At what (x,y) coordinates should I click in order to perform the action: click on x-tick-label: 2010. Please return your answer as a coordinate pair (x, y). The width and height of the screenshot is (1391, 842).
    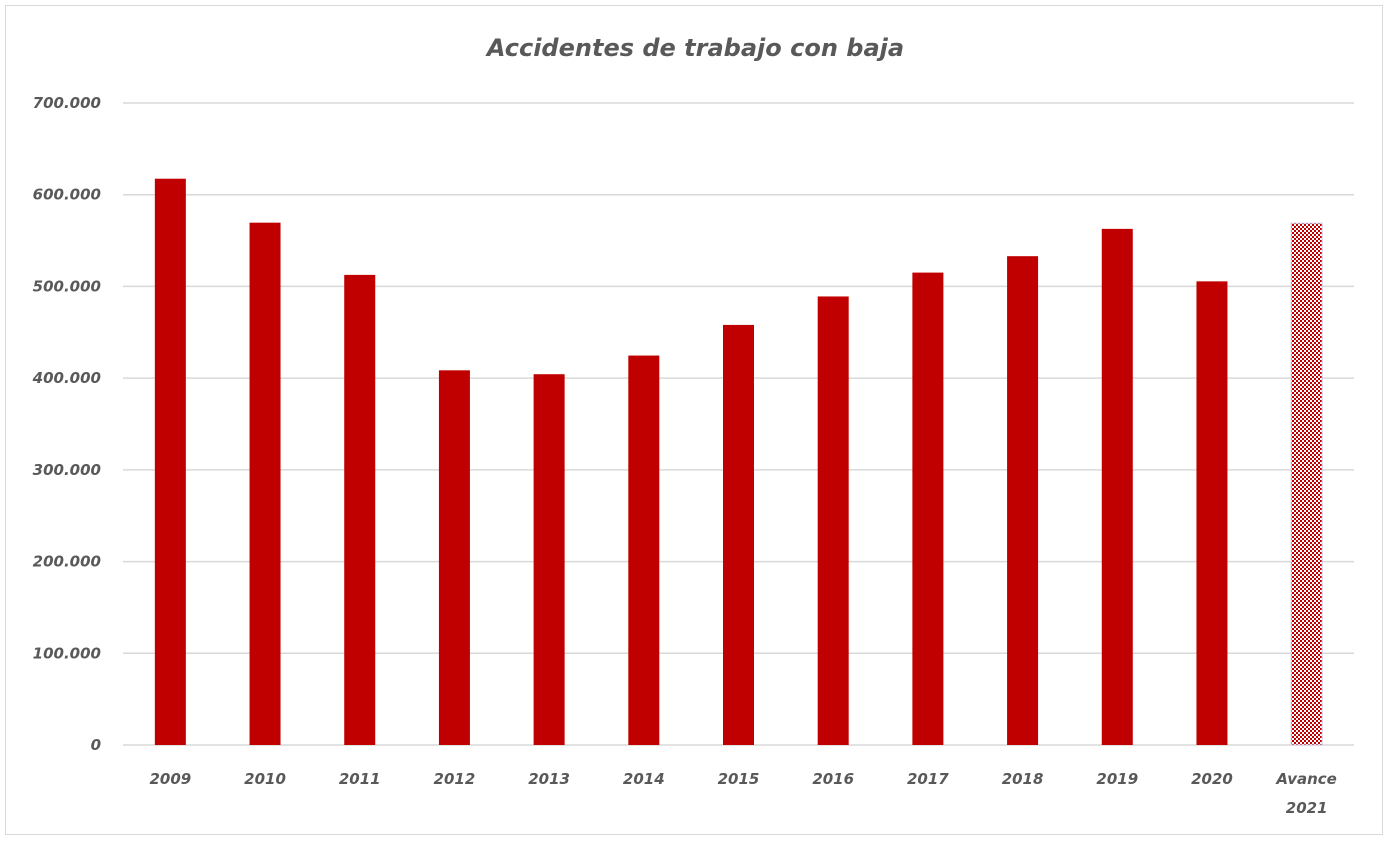
    Looking at the image, I should click on (265, 779).